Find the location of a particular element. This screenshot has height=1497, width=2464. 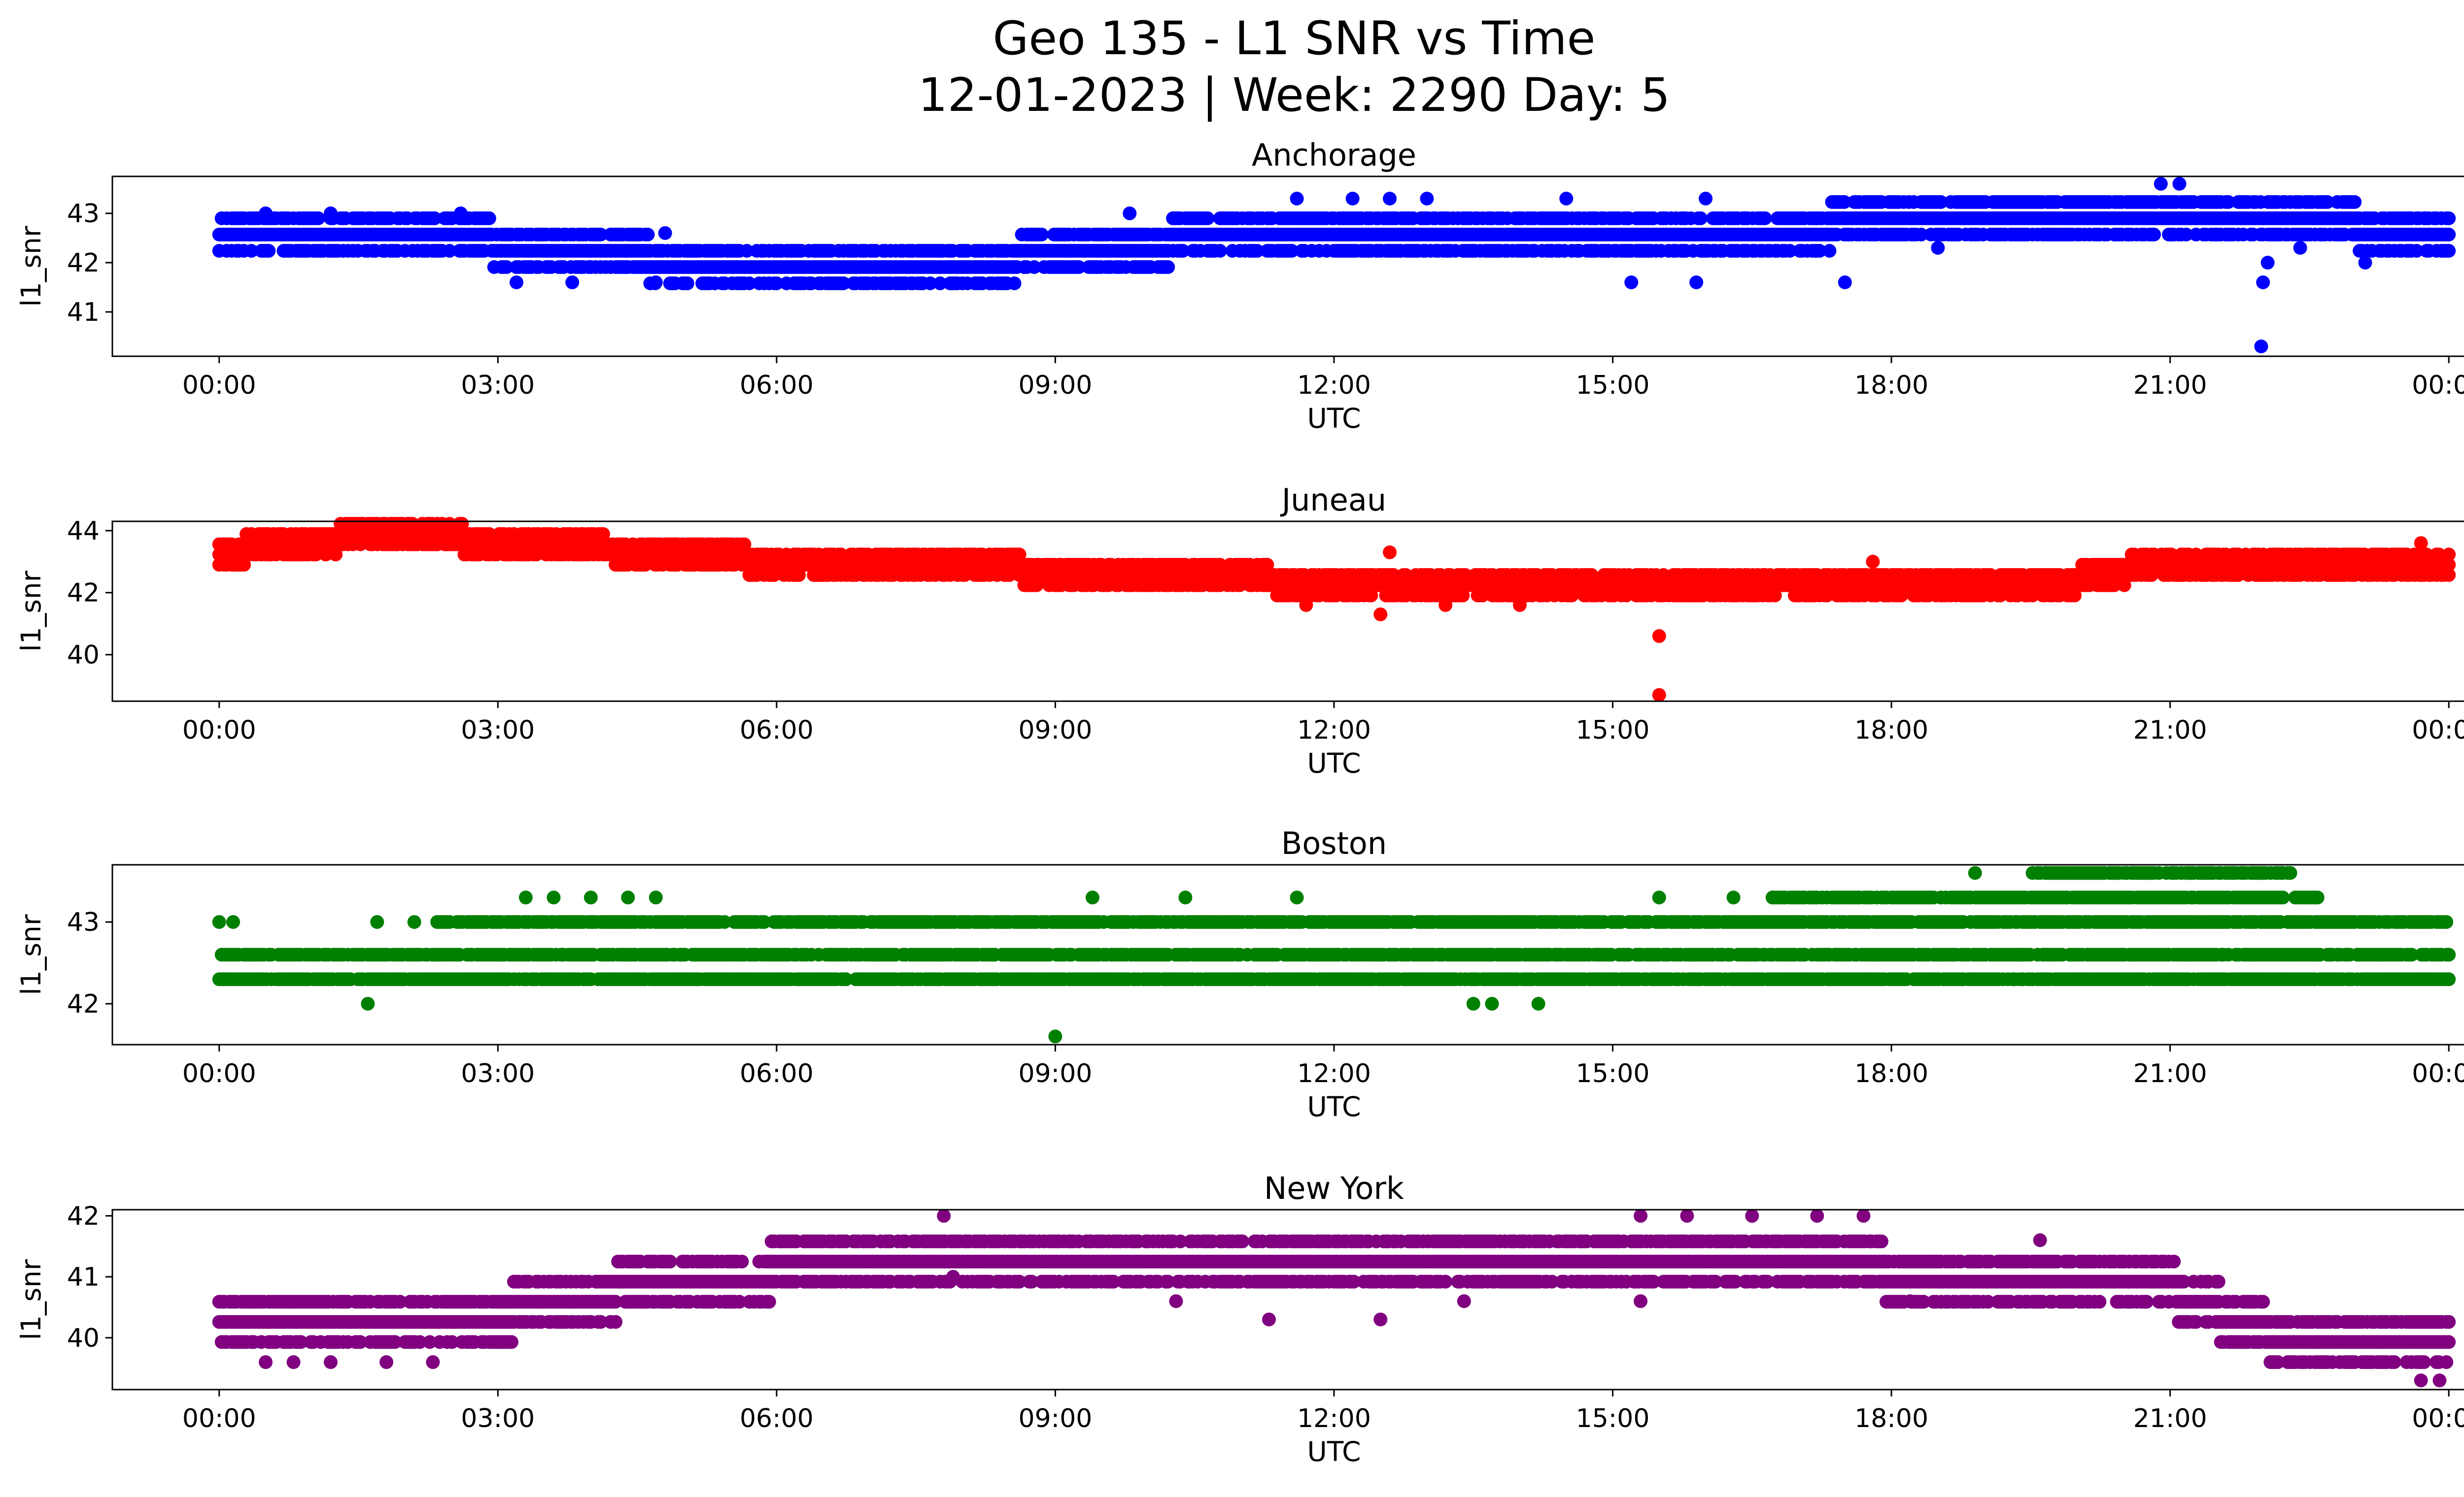

y-tick-label: 40 is located at coordinates (83, 655).